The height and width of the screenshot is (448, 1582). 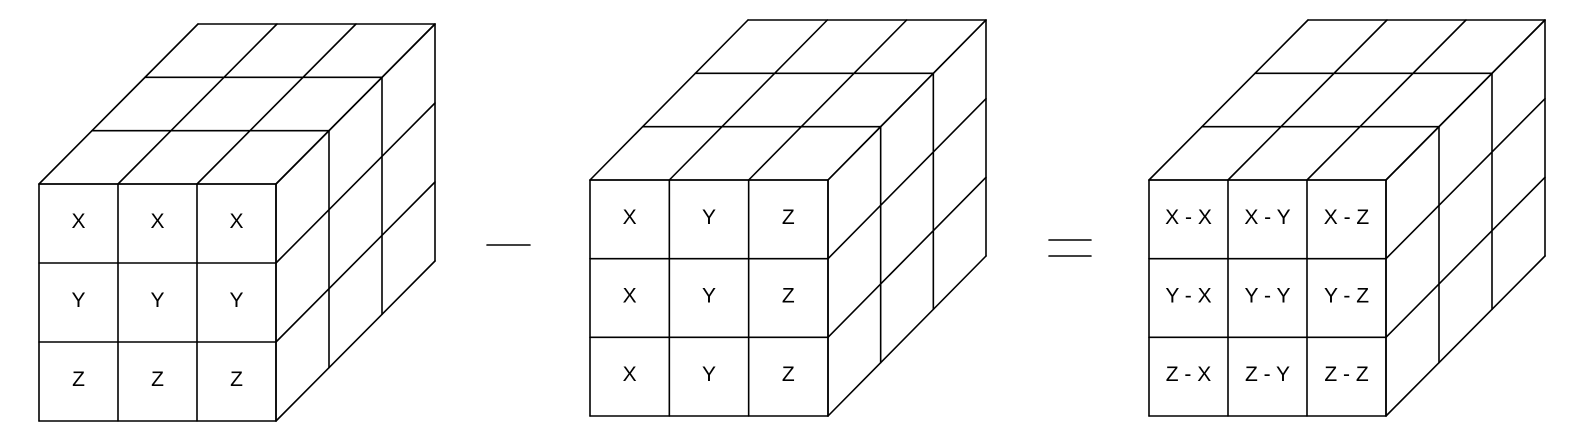 I want to click on cell-label: Z - X, so click(x=1189, y=374).